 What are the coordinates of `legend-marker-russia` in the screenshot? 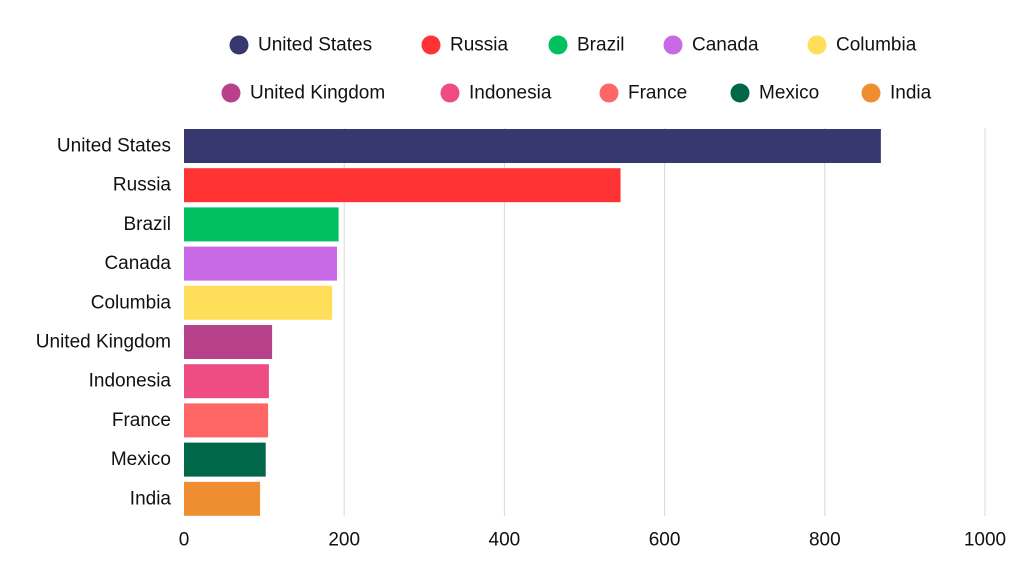 It's located at (431, 45).